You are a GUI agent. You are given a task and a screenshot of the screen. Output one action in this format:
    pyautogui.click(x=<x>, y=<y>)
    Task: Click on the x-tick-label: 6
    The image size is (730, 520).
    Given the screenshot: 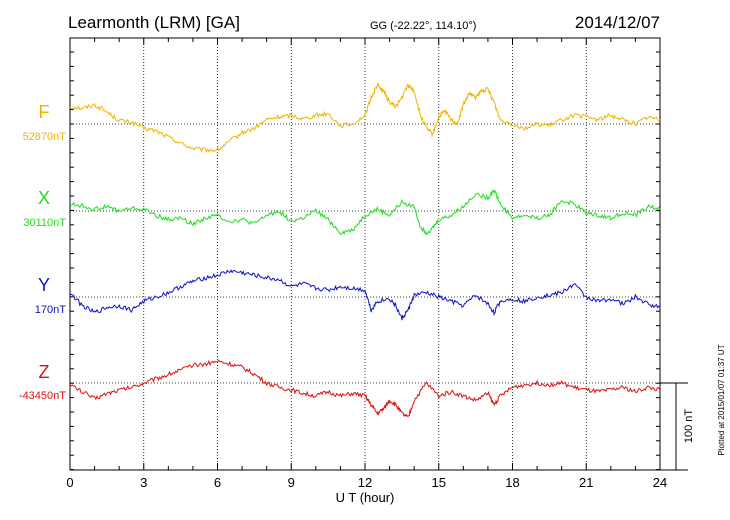 What is the action you would take?
    pyautogui.click(x=217, y=482)
    